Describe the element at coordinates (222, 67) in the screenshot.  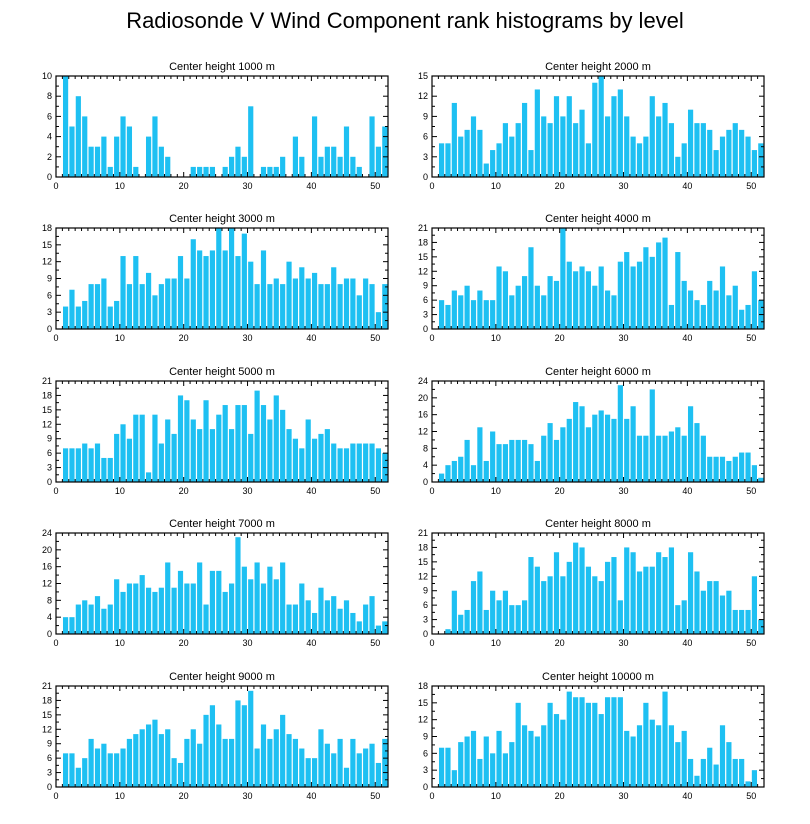
I see `panel-title: Center height 1000 m` at that location.